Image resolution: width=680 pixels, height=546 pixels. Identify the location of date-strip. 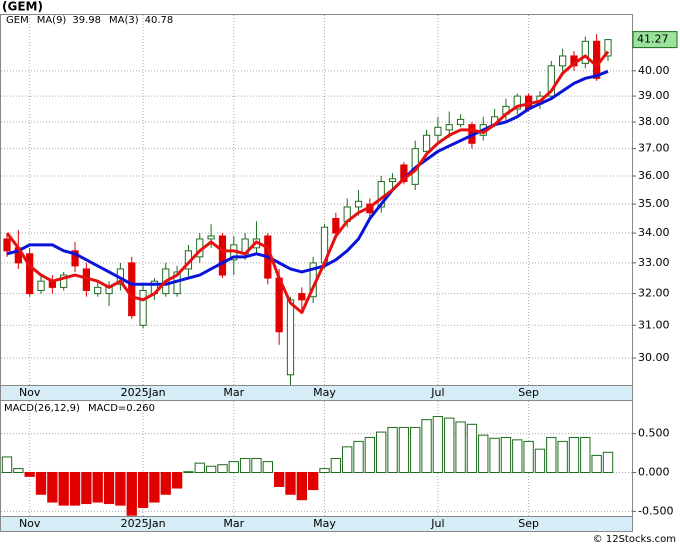
(316, 524).